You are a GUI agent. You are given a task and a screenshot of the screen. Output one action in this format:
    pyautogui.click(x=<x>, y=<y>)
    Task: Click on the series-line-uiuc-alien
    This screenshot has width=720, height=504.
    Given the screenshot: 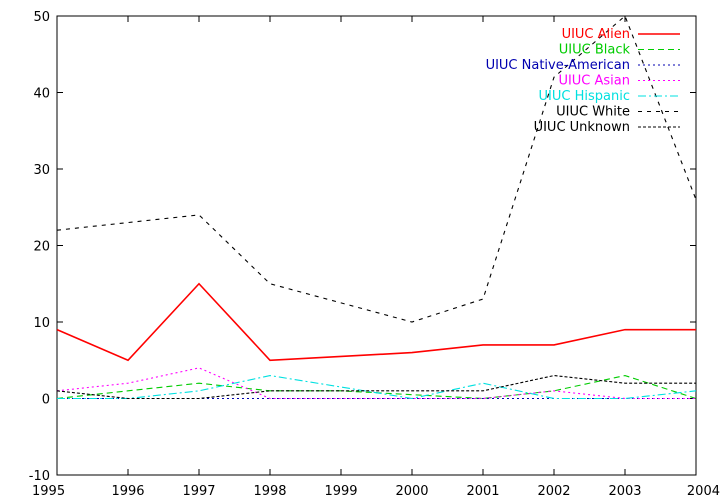 What is the action you would take?
    pyautogui.click(x=376, y=322)
    